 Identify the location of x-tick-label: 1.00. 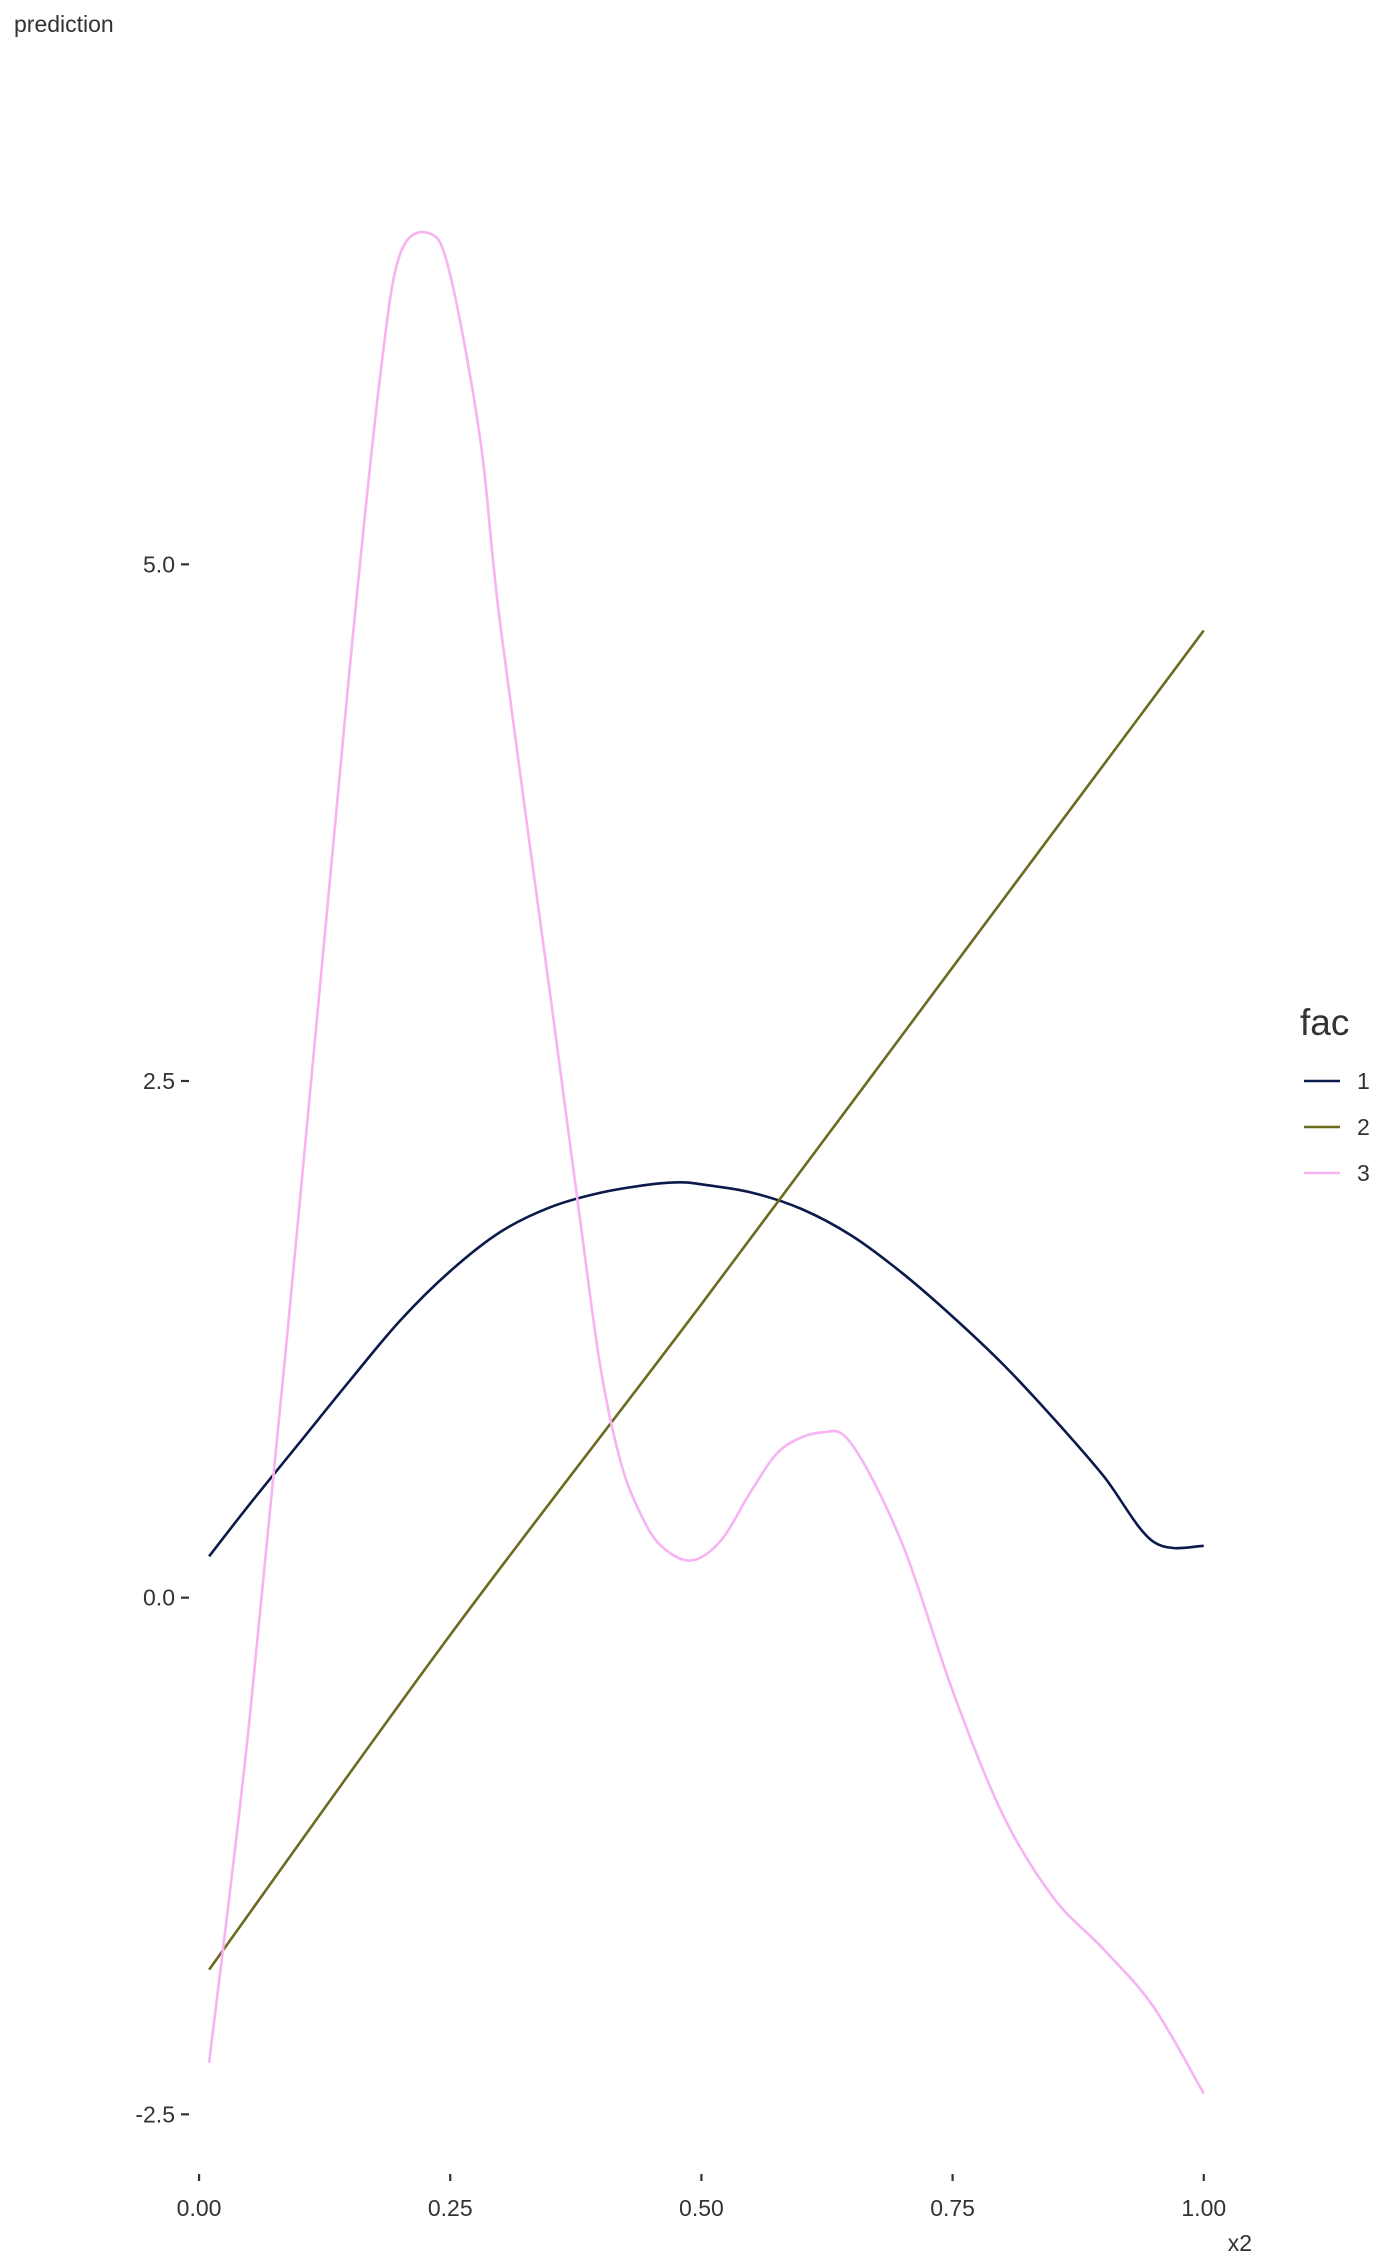
(1203, 2208).